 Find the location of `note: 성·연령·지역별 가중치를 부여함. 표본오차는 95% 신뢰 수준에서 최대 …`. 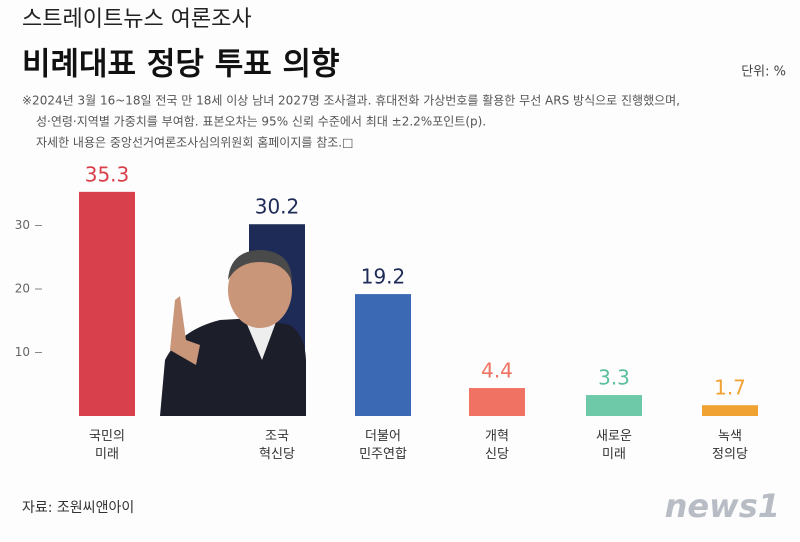

note: 성·연령·지역별 가중치를 부여함. 표본오차는 95% 신뢰 수준에서 최대 … is located at coordinates (261, 122).